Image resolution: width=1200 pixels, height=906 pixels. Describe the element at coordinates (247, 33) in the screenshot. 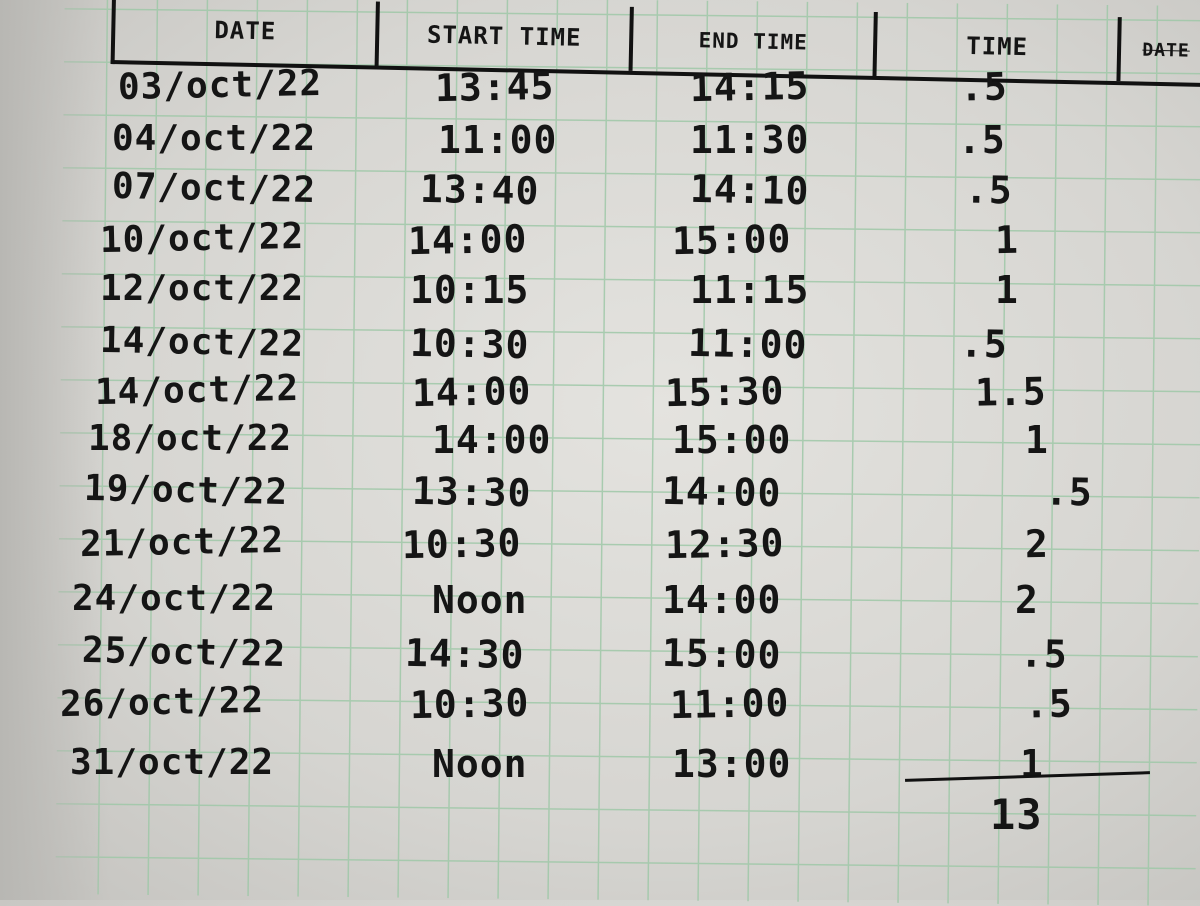

I see `header-date: DATE` at that location.